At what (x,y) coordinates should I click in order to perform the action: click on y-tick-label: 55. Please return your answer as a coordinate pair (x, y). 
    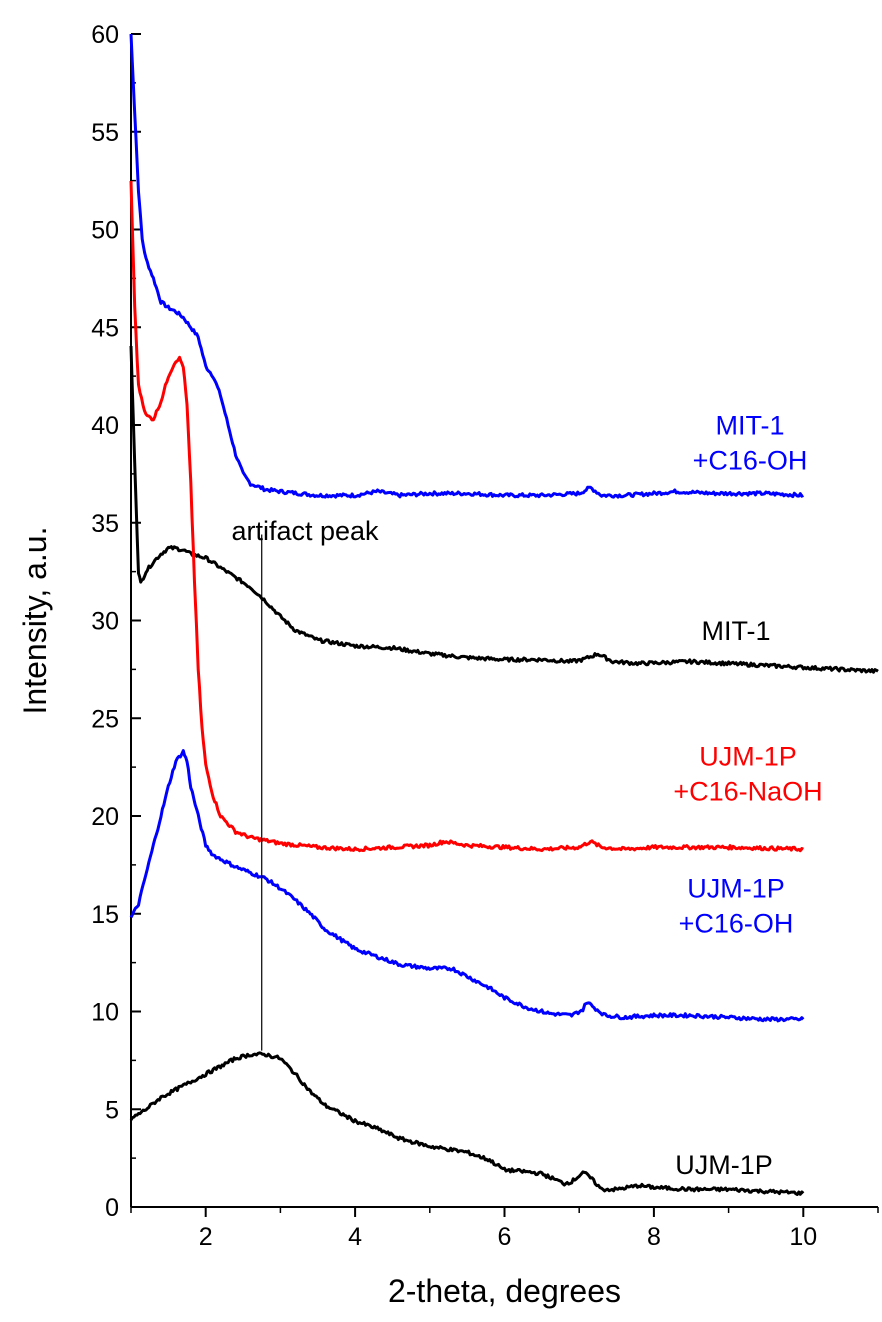
    Looking at the image, I should click on (105, 133).